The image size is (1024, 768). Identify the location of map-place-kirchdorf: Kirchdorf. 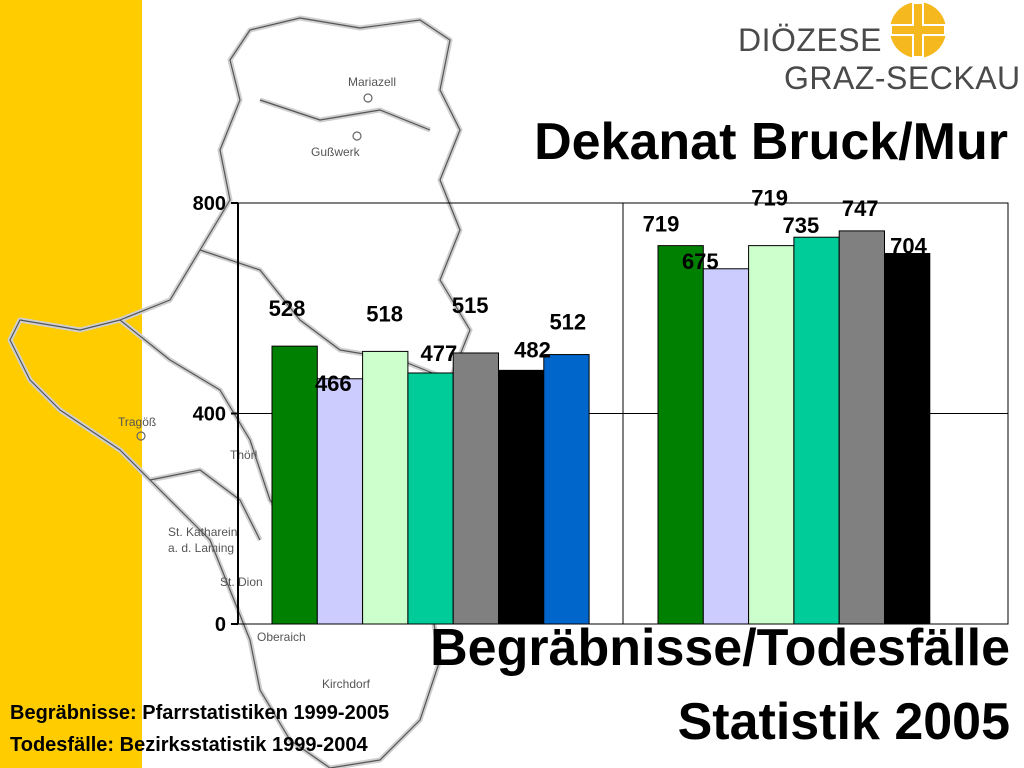
(346, 684).